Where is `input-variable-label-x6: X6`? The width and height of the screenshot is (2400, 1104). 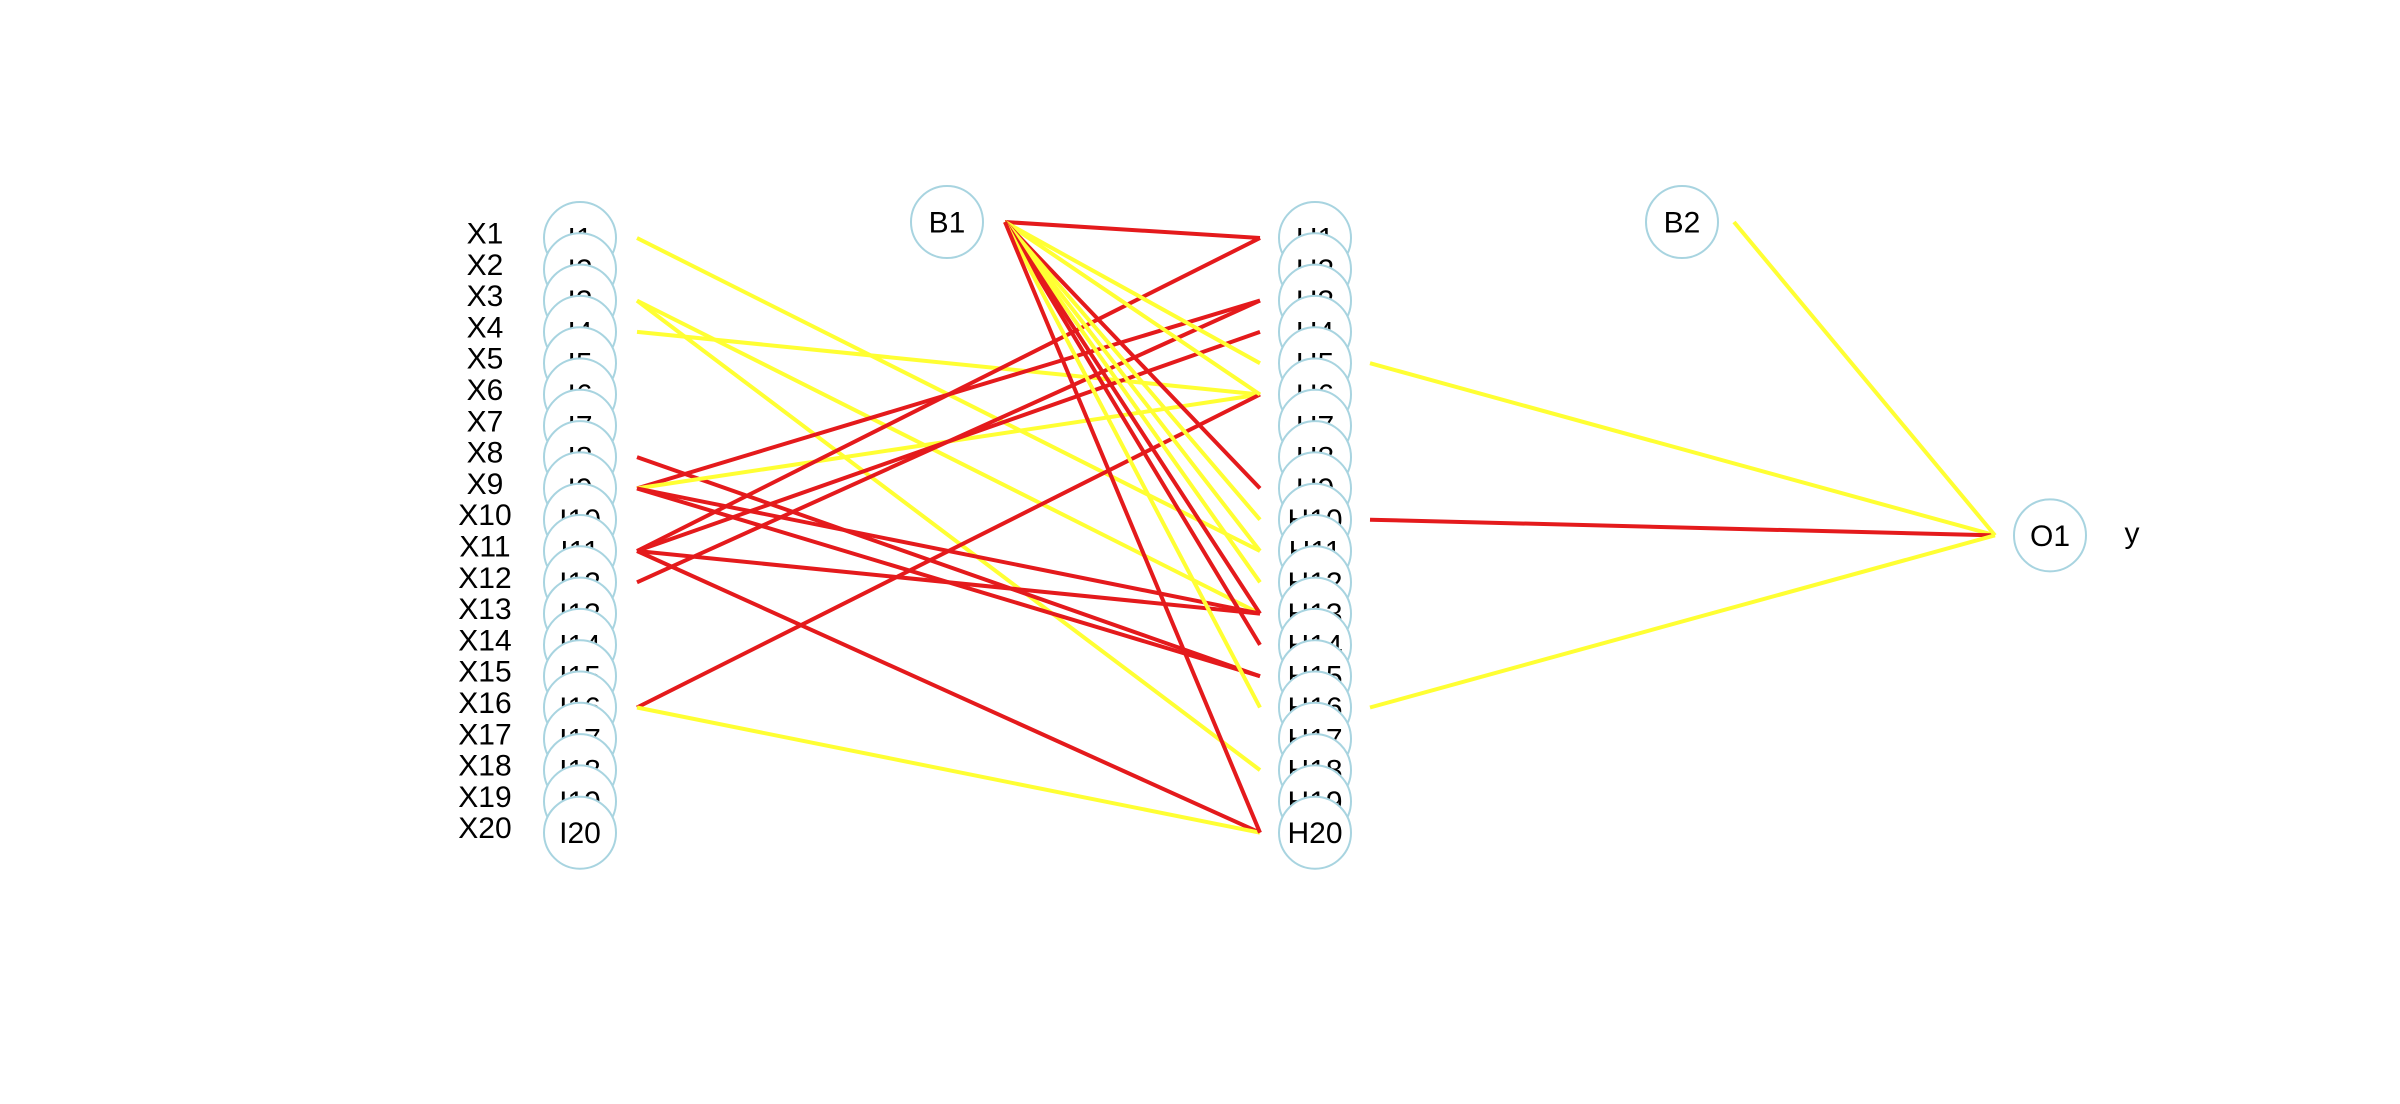
input-variable-label-x6: X6 is located at coordinates (485, 390).